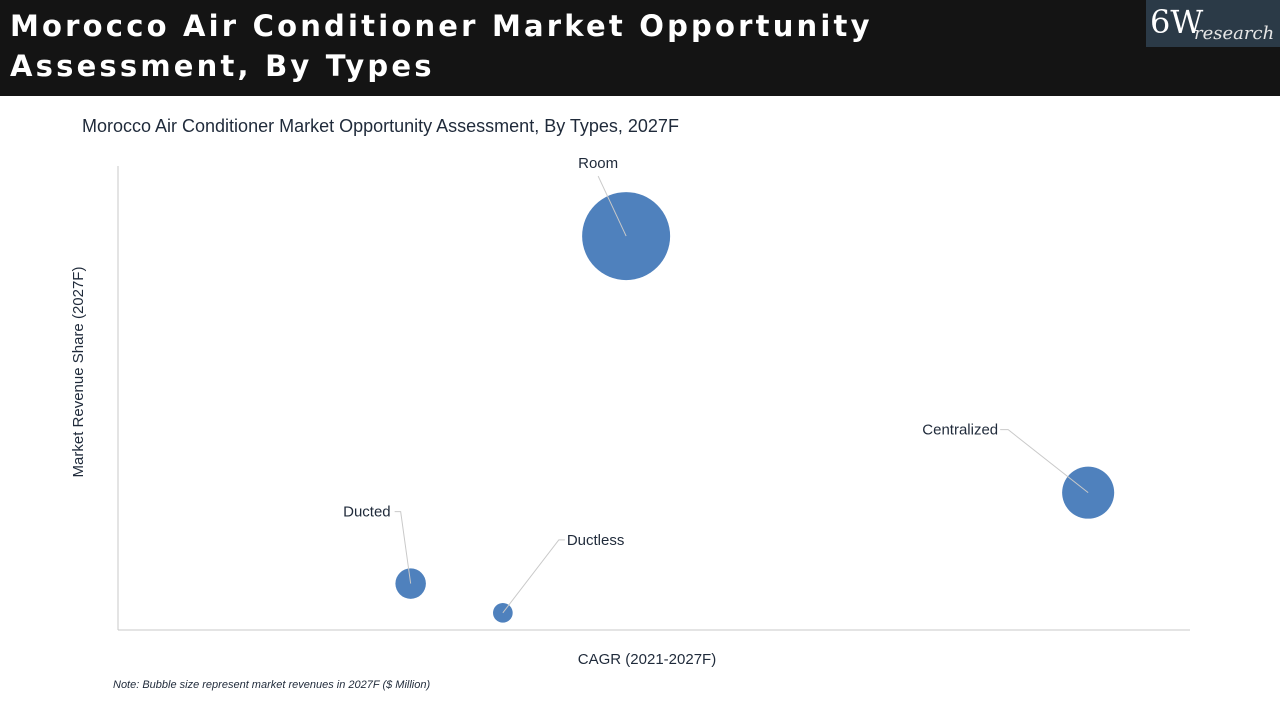 The width and height of the screenshot is (1280, 720). I want to click on leader-line-centralized, so click(1044, 461).